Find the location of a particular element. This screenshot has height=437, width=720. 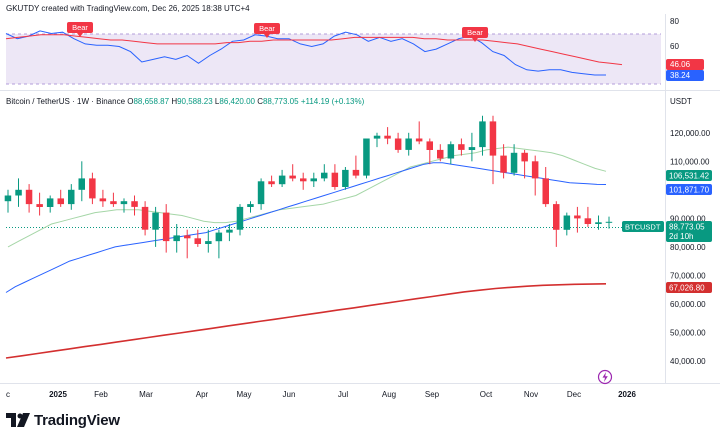

rsi-value-tag is located at coordinates (685, 75).